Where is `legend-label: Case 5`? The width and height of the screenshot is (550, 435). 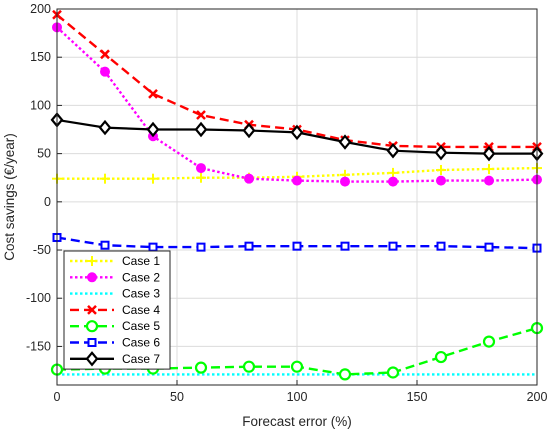
legend-label: Case 5 is located at coordinates (141, 326).